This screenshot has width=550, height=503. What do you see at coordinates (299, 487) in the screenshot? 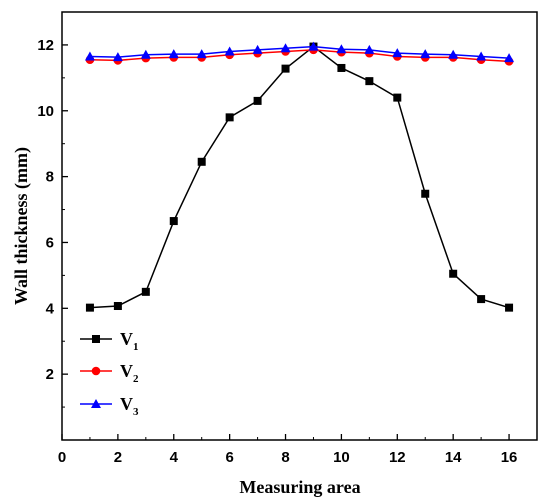
I see `x-axis-title: Measuring area` at bounding box center [299, 487].